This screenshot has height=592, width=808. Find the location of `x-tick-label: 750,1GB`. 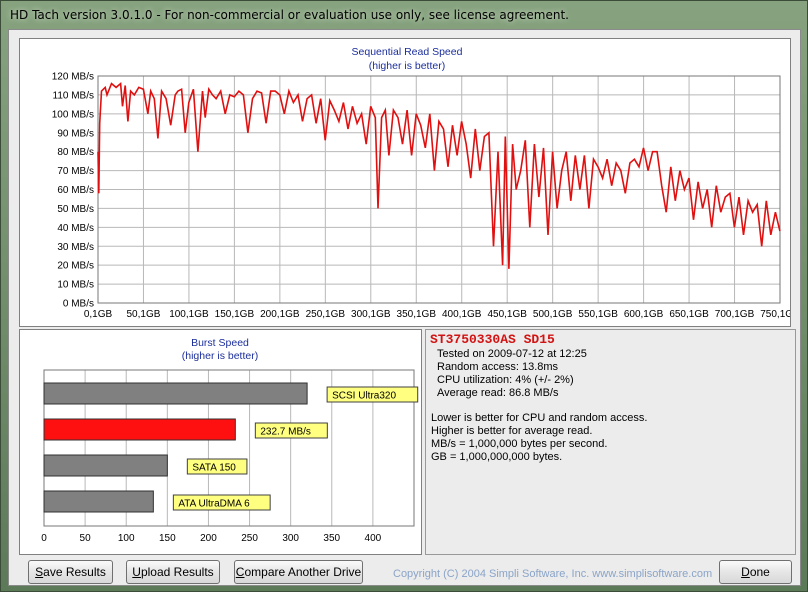

x-tick-label: 750,1GB is located at coordinates (775, 314).